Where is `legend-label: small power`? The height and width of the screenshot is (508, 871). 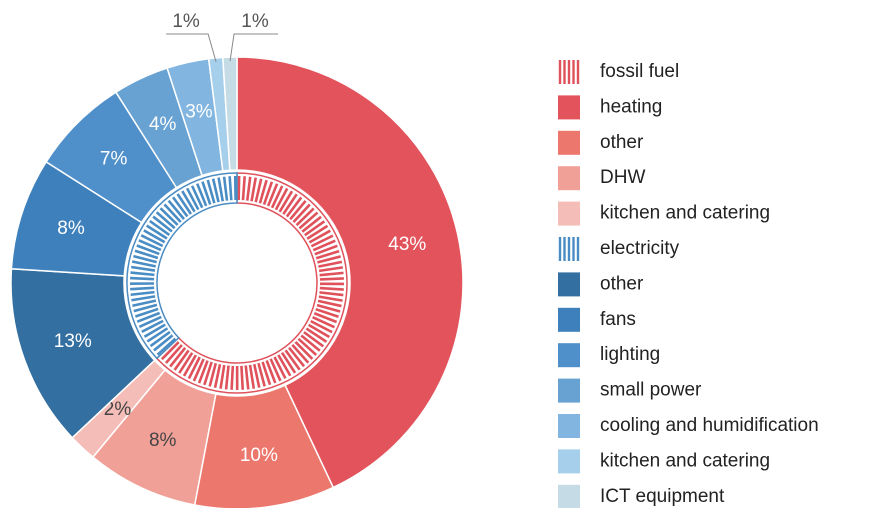 legend-label: small power is located at coordinates (651, 390).